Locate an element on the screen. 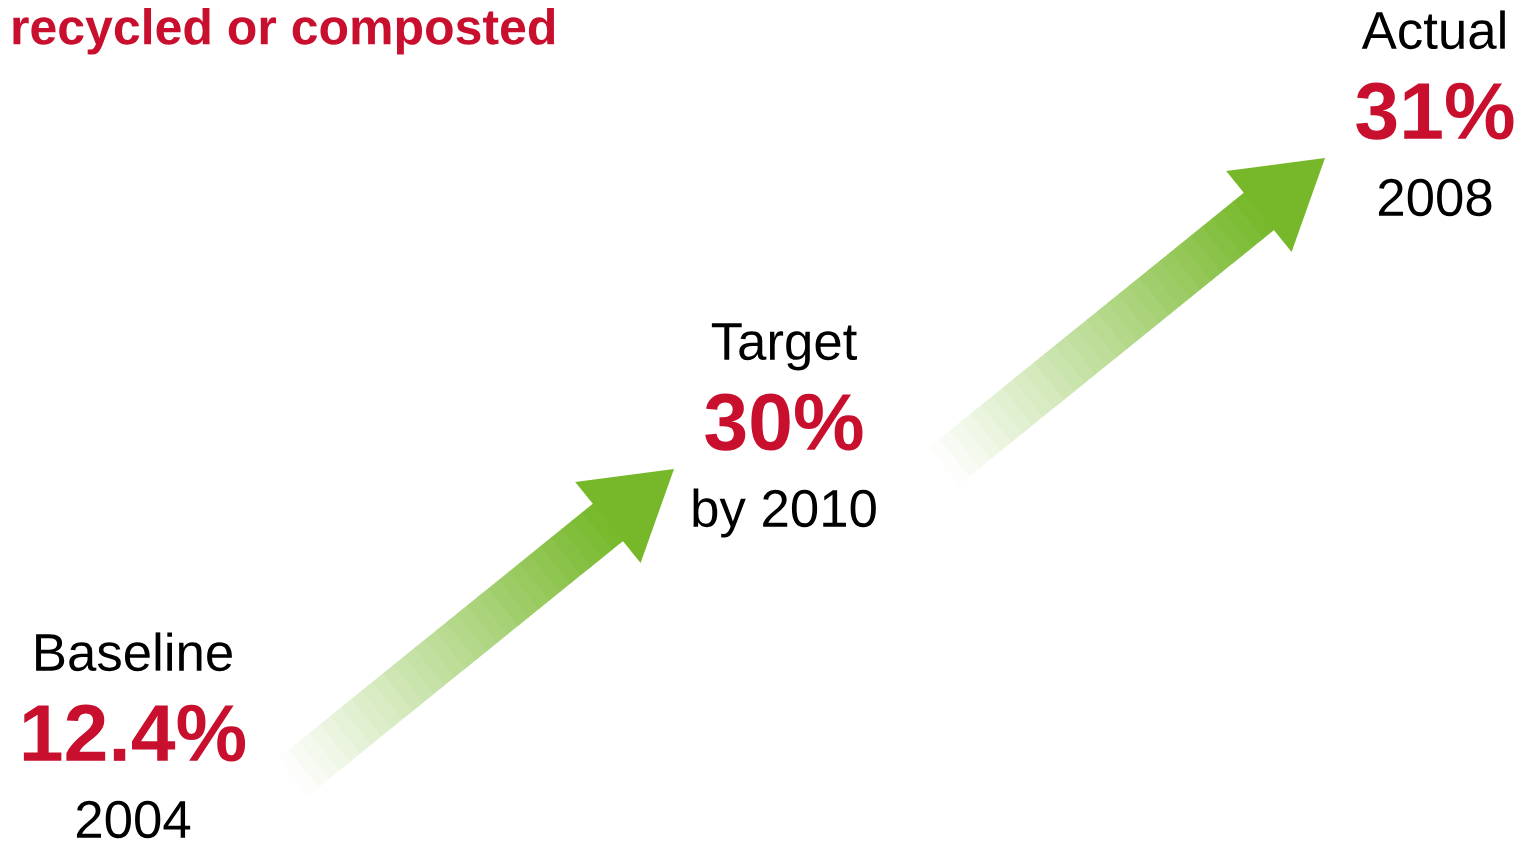 This screenshot has height=844, width=1526. data-label: 31% is located at coordinates (1435, 111).